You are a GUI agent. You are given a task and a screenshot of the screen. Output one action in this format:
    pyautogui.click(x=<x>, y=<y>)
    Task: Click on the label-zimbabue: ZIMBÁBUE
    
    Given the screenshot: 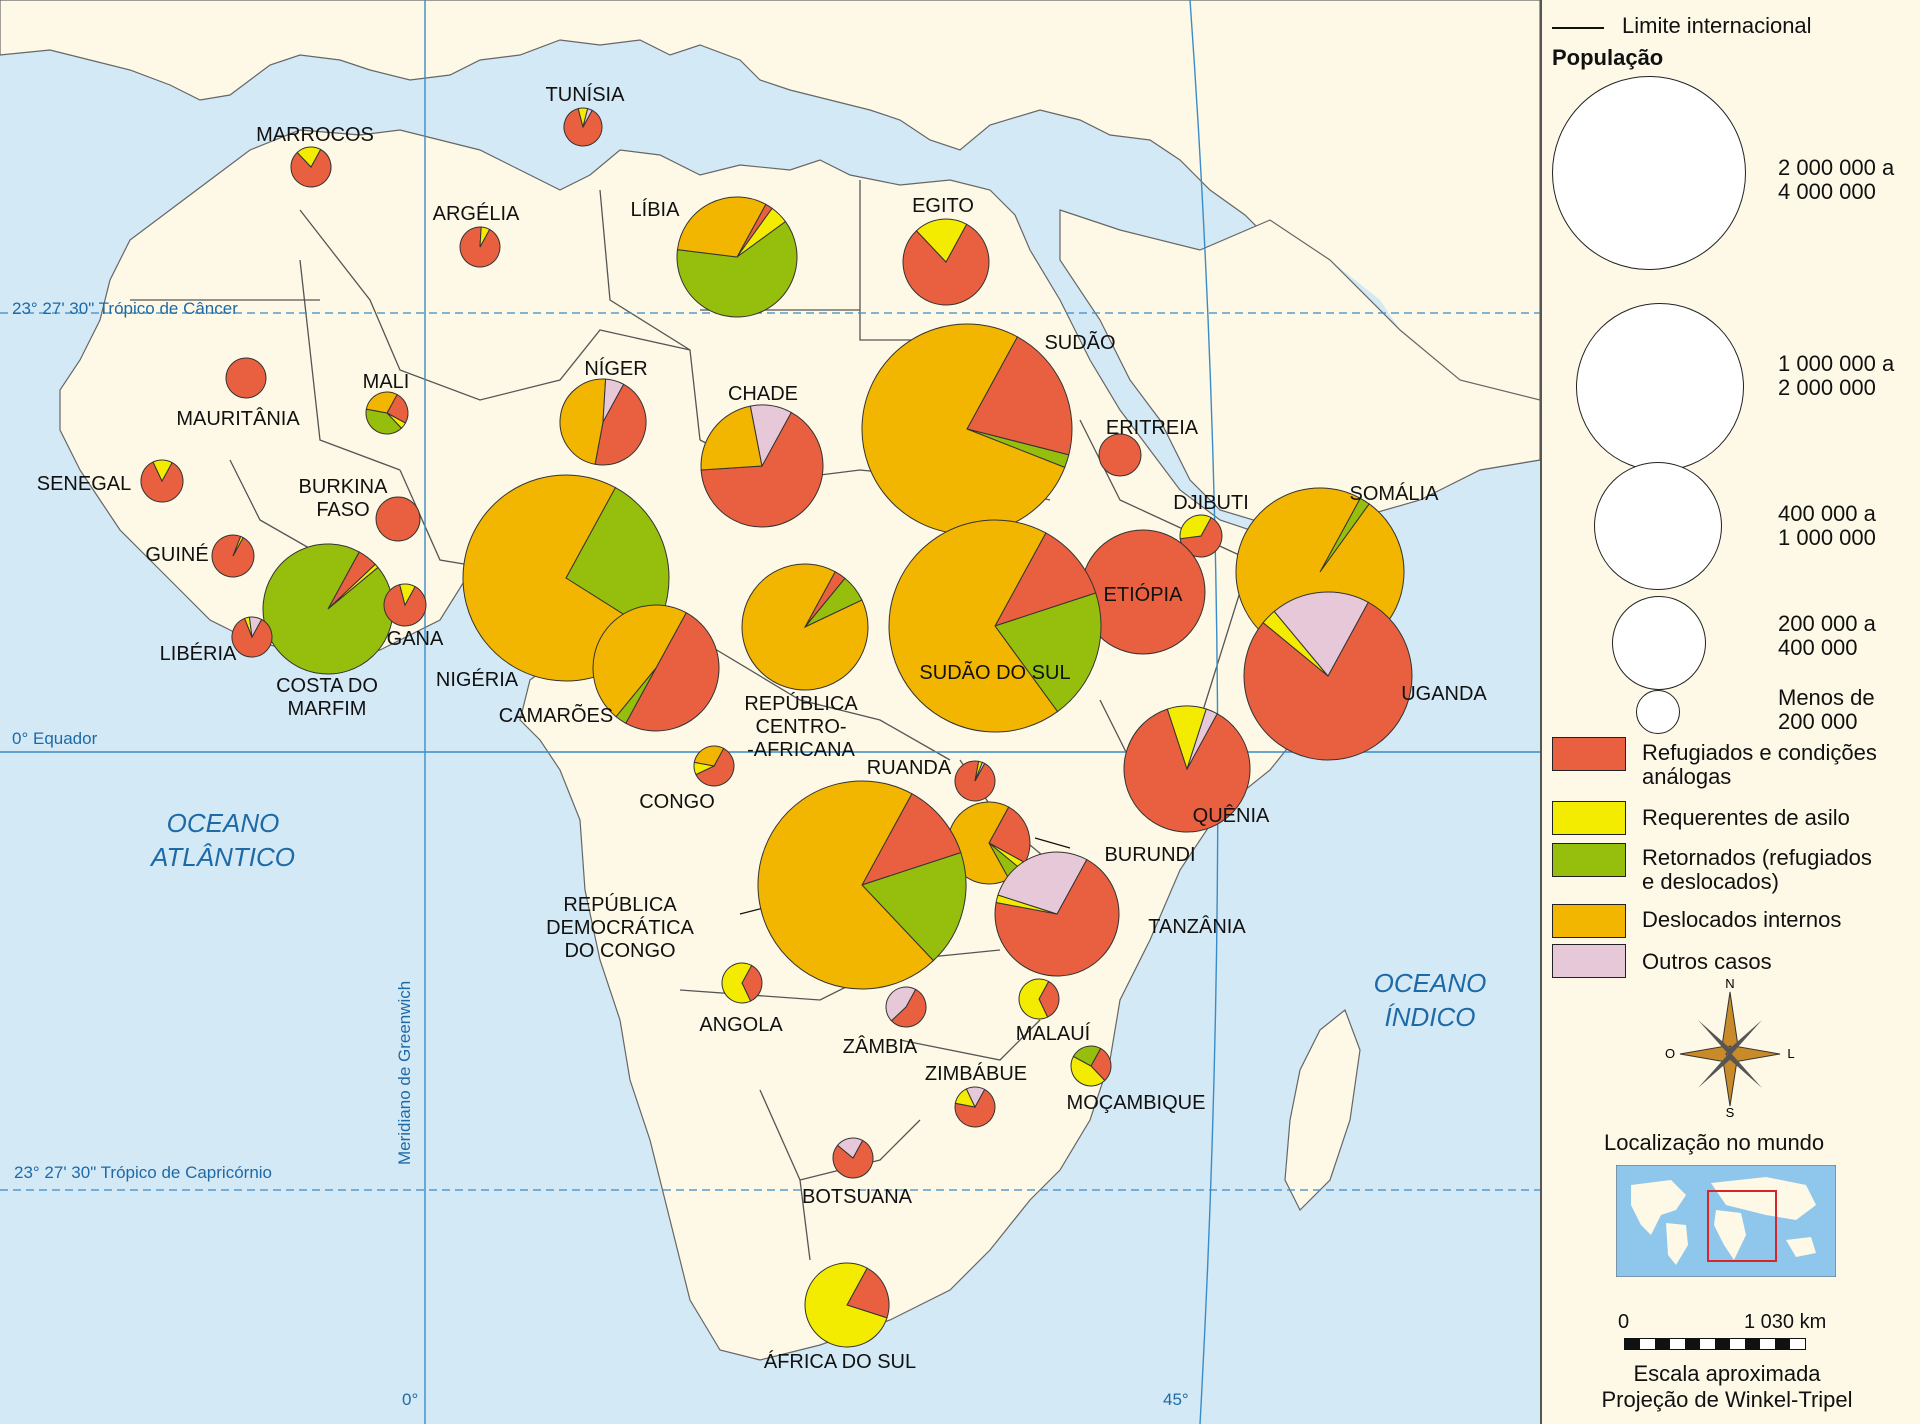 What is the action you would take?
    pyautogui.click(x=976, y=1073)
    